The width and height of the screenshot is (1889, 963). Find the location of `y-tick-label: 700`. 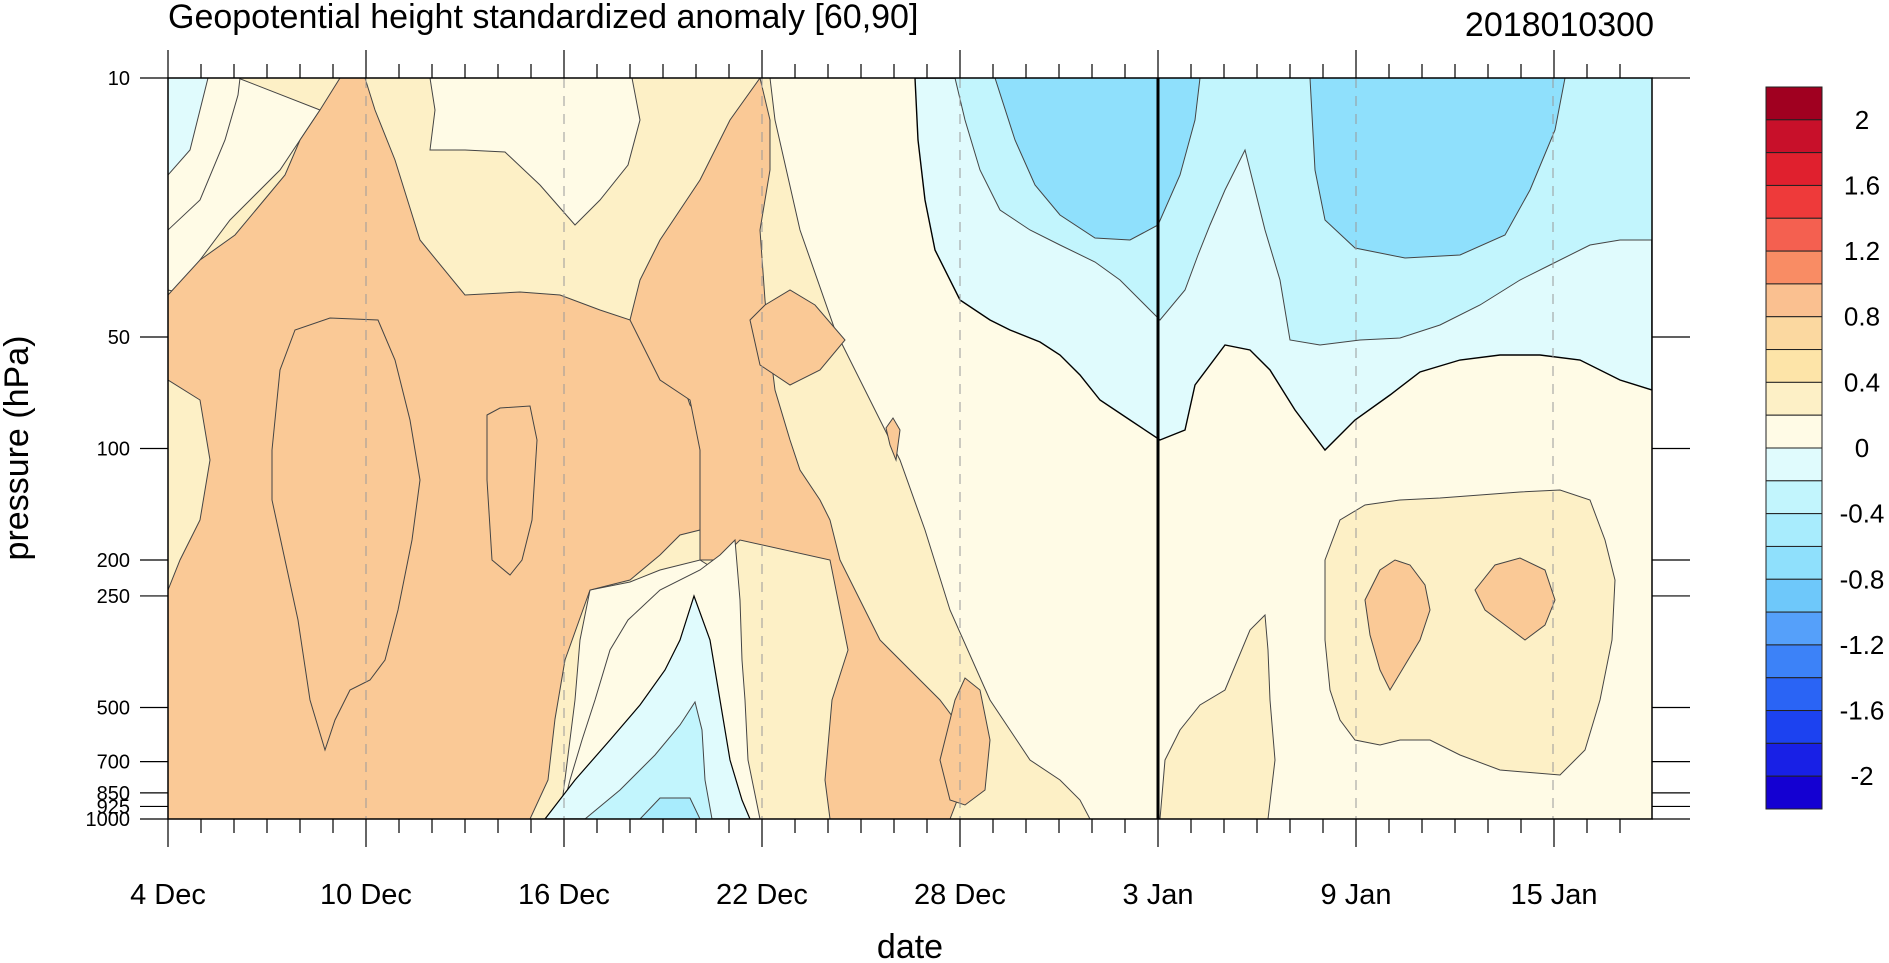

y-tick-label: 700 is located at coordinates (113, 763).